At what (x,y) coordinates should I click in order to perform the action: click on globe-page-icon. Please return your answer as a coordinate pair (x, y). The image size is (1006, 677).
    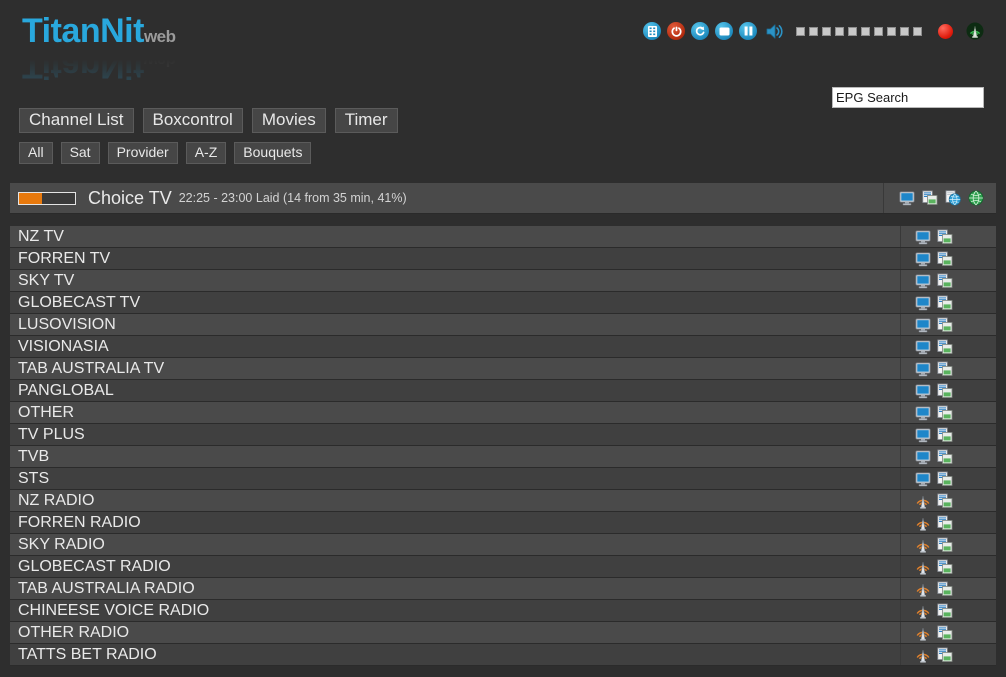
    Looking at the image, I should click on (953, 198).